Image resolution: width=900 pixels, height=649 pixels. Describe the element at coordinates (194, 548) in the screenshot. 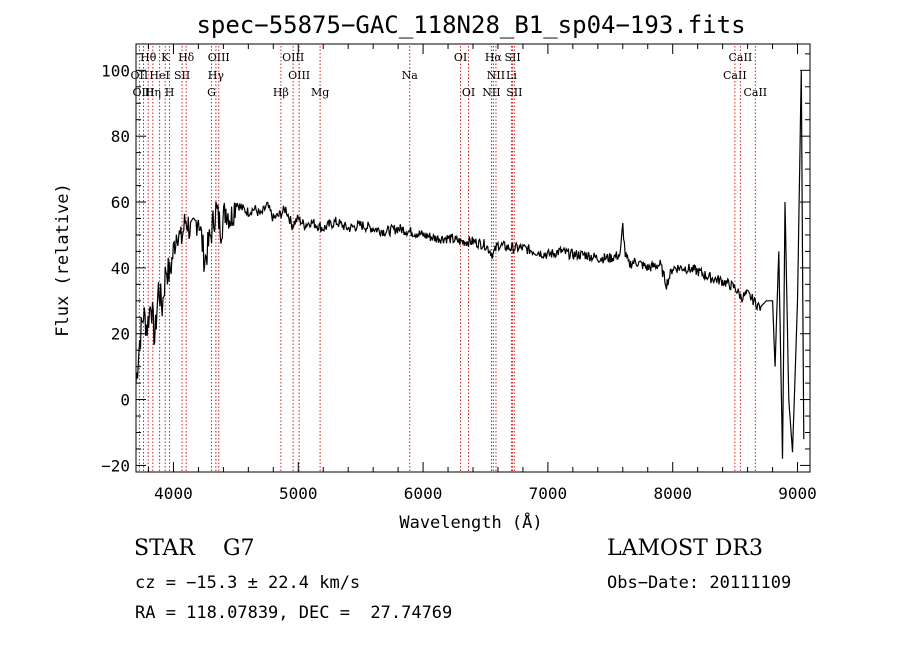

I see `star-class-label: STAR G7` at that location.